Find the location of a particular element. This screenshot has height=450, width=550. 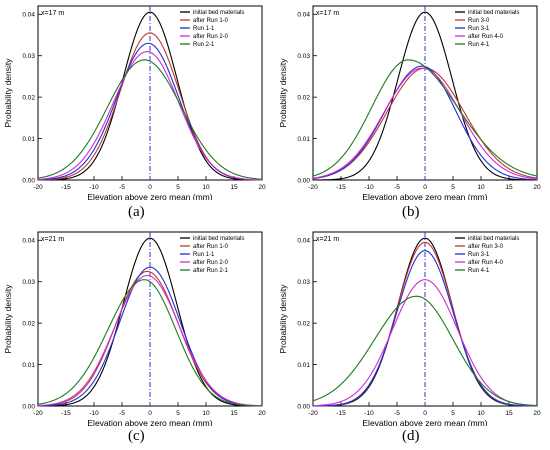

legend-label: after Run 2-1 is located at coordinates (211, 271).